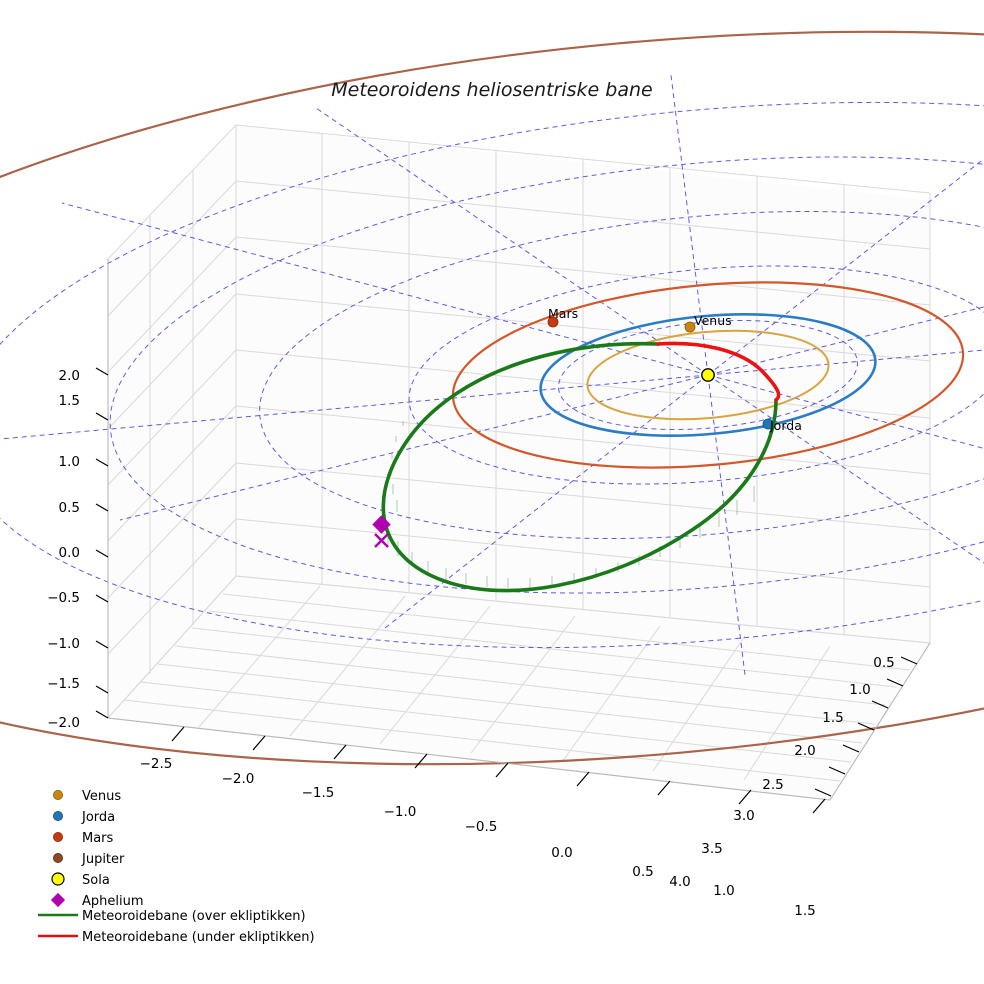  I want to click on meteoroid-orbit-below-ecliptic, so click(718, 371).